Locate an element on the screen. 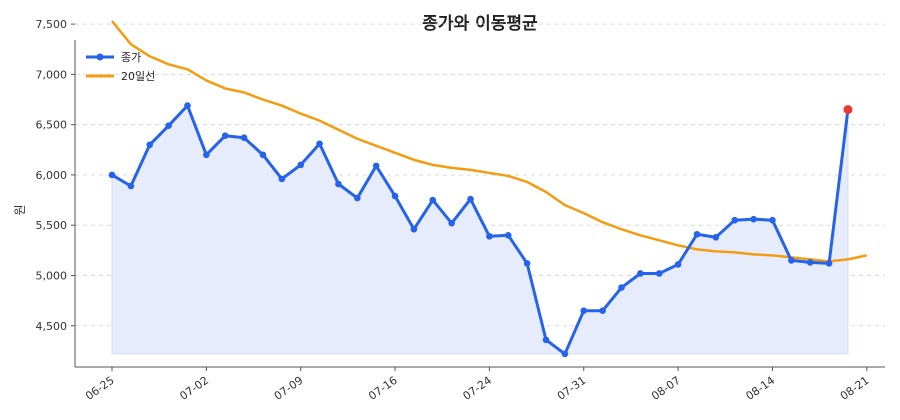  x-tick-label: 08-14 is located at coordinates (761, 388).